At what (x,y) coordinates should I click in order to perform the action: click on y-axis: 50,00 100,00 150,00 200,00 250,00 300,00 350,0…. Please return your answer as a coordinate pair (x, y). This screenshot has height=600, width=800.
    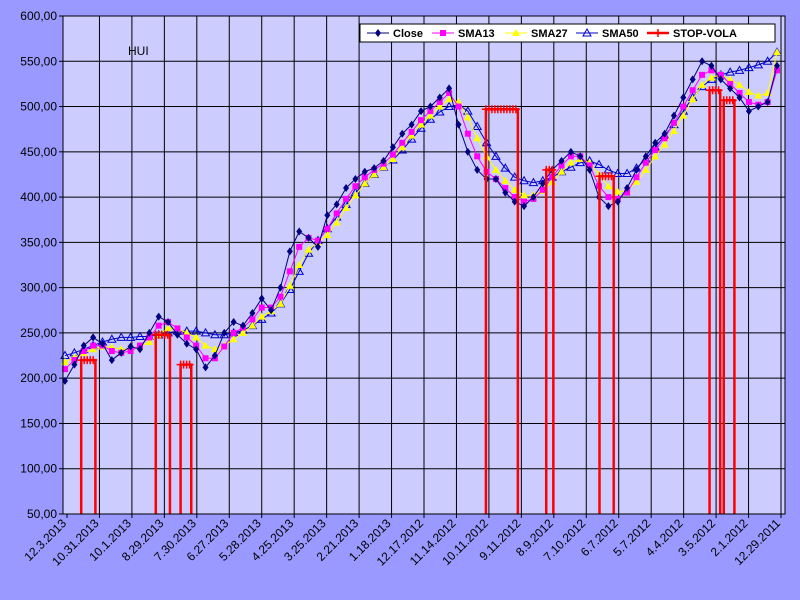
    Looking at the image, I should click on (41, 265).